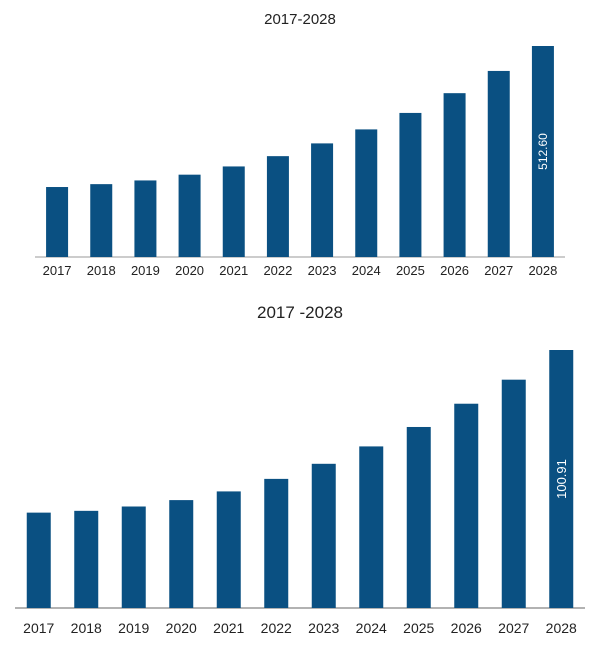 This screenshot has height=648, width=600. I want to click on chart-bottom-title: 2017 -2028, so click(300, 312).